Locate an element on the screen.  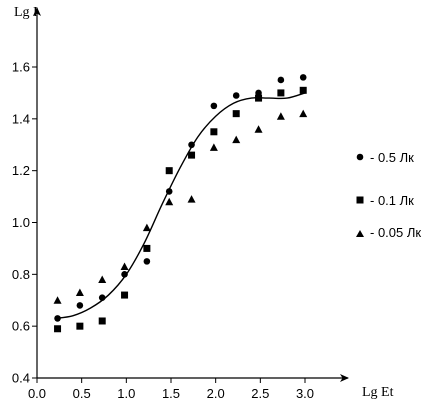
x-tick-label: 1.5 is located at coordinates (171, 393).